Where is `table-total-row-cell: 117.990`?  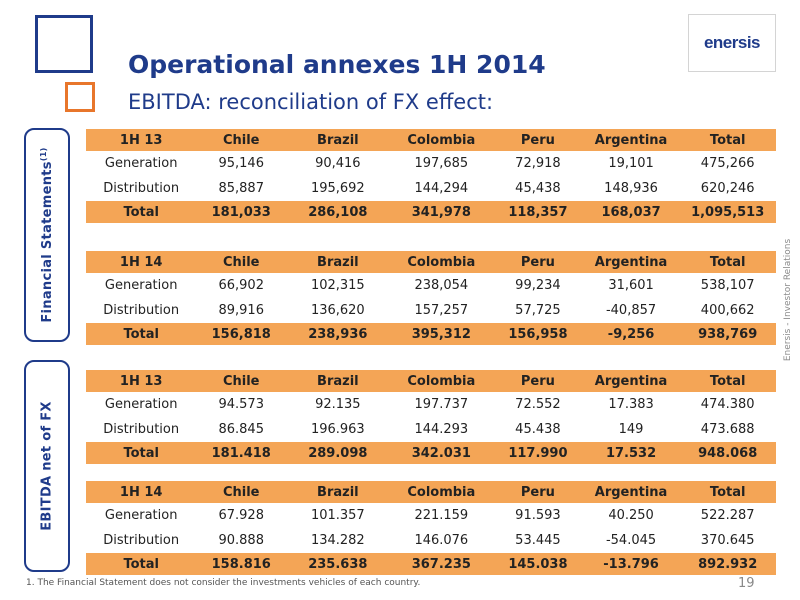 table-total-row-cell: 117.990 is located at coordinates (538, 453).